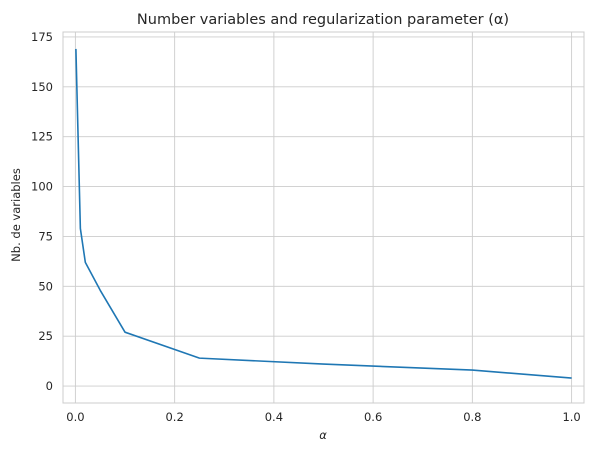 The height and width of the screenshot is (455, 593). I want to click on y-tick-label: 50, so click(45, 286).